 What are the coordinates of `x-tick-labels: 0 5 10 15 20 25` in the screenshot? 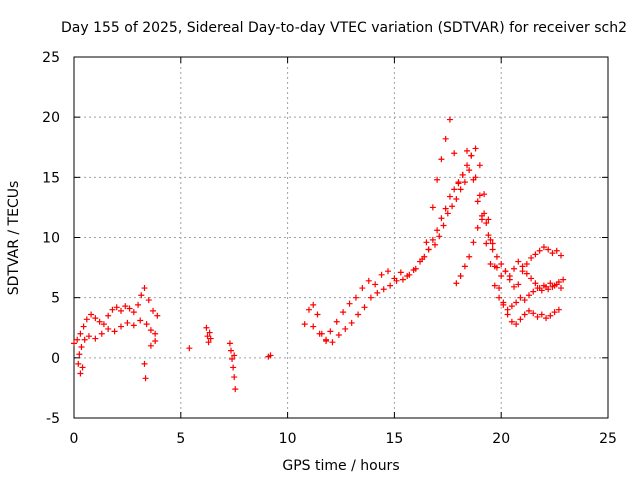 It's located at (343, 439).